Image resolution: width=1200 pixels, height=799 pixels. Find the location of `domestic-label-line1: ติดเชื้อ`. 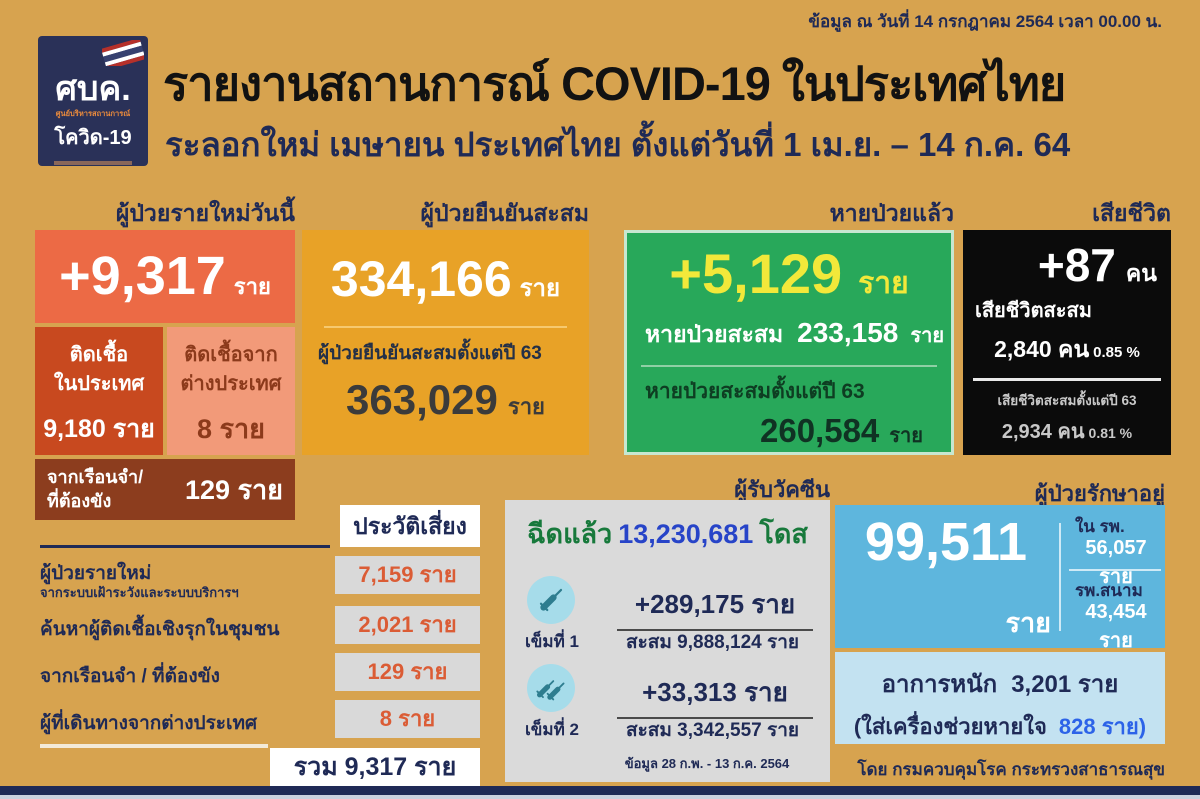

domestic-label-line1: ติดเชื้อ is located at coordinates (99, 355).